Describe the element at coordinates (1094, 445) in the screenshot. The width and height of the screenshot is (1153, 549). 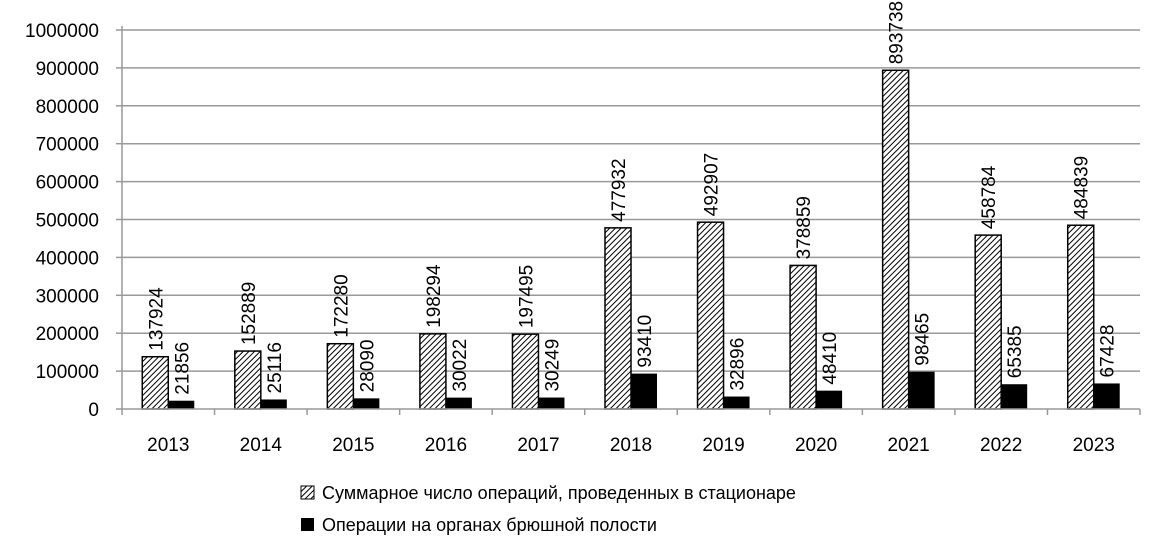
I see `x-tick-label: 2023` at that location.